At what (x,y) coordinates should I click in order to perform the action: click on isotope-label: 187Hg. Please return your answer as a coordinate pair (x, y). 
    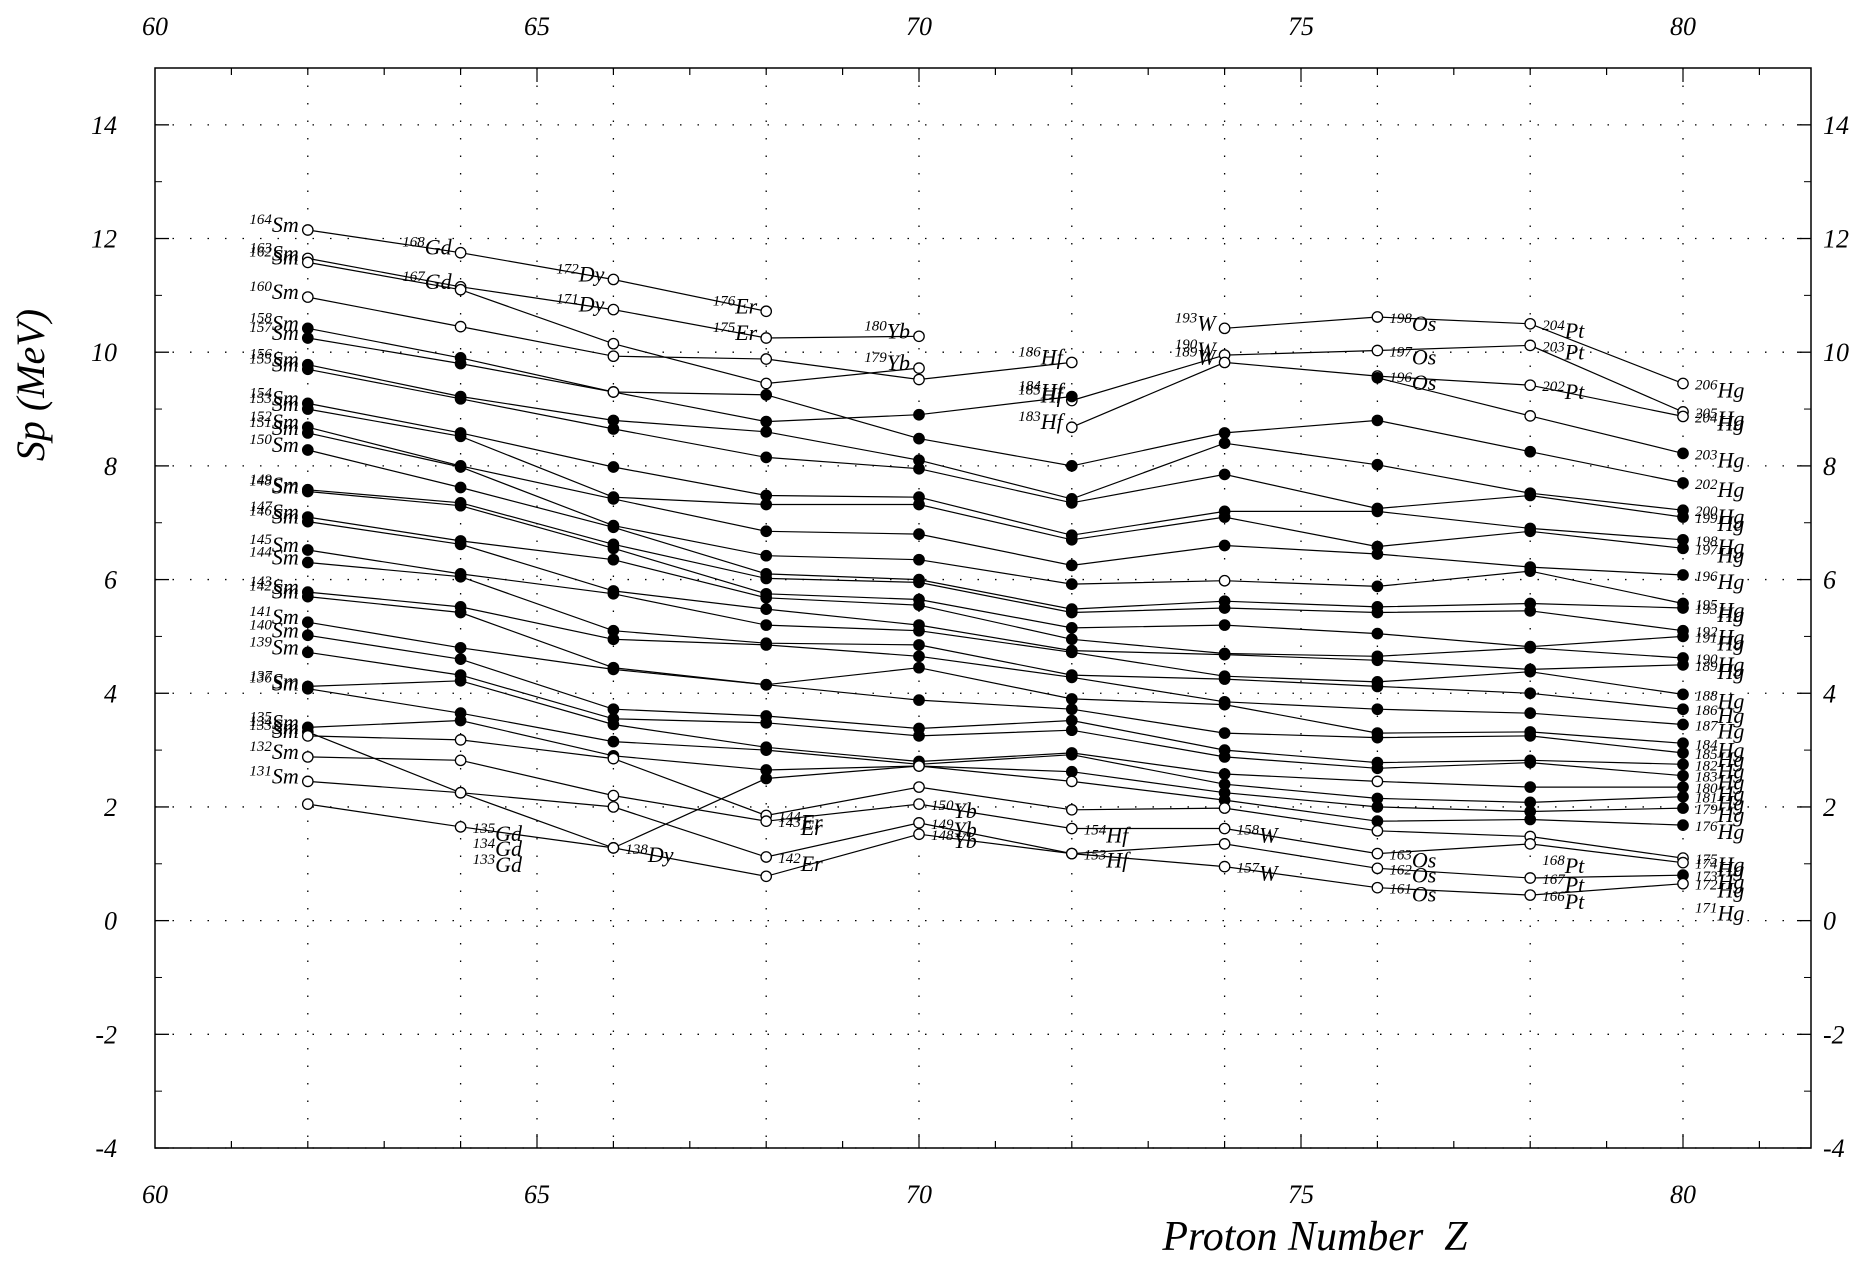
    Looking at the image, I should click on (1719, 731).